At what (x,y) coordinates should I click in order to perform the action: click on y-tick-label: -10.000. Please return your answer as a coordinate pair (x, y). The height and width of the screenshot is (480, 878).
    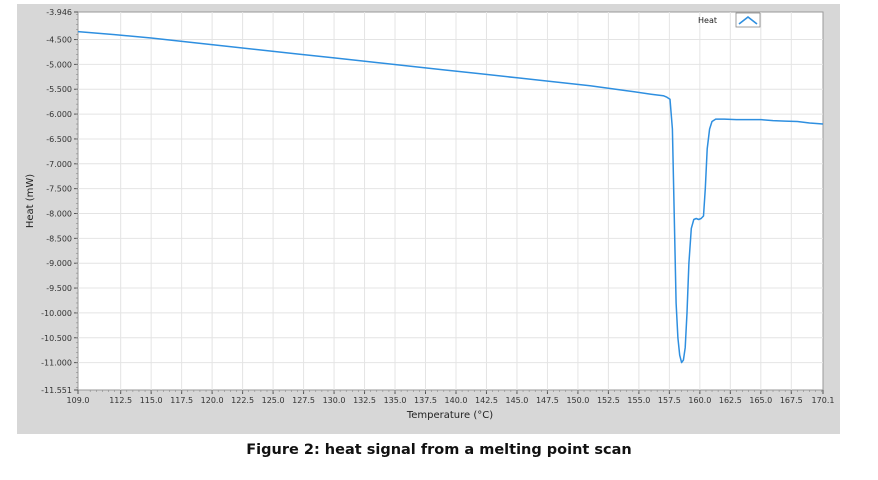
    Looking at the image, I should click on (56, 313).